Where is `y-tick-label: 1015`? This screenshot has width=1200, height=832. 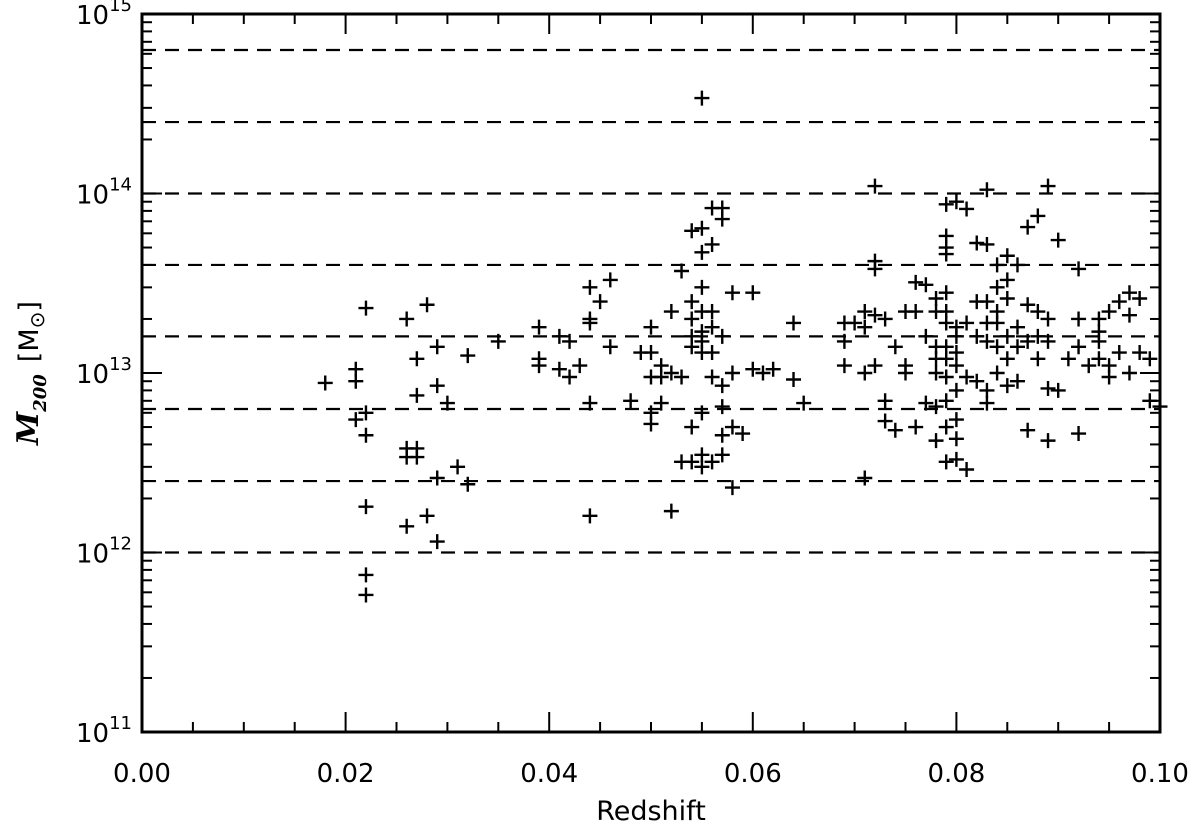 y-tick-label: 1015 is located at coordinates (104, 15).